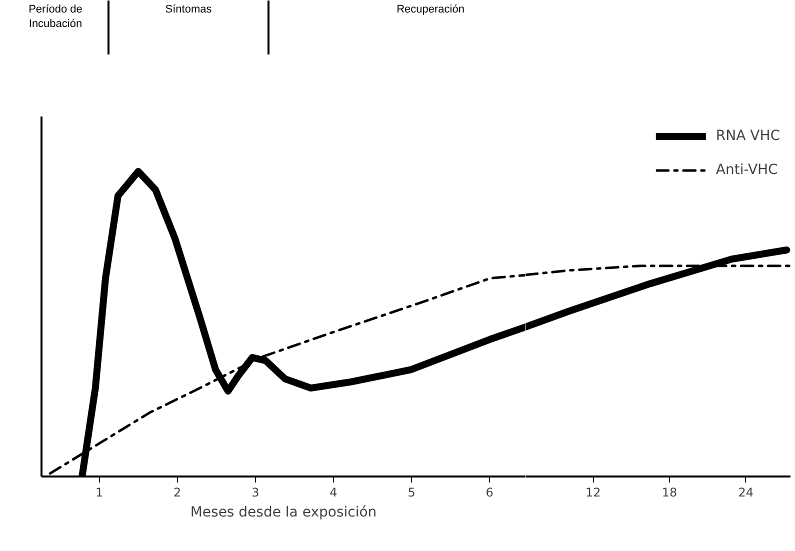  What do you see at coordinates (334, 493) in the screenshot?
I see `x-tick-label: 4` at bounding box center [334, 493].